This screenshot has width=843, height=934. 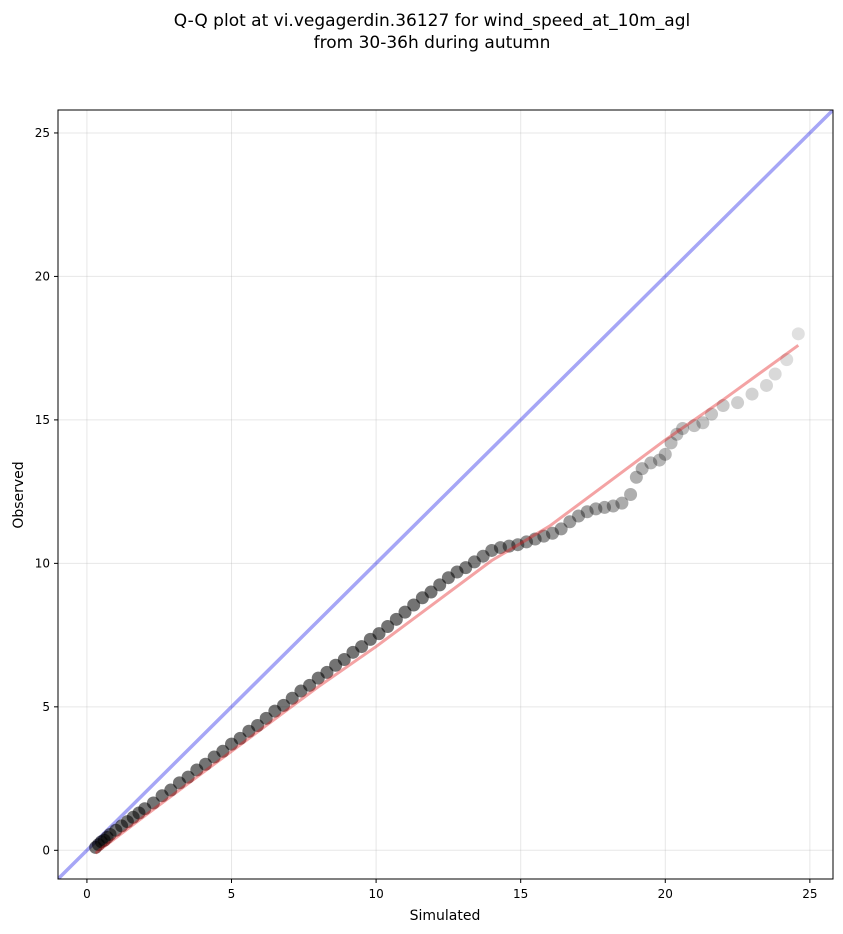 What do you see at coordinates (42, 276) in the screenshot?
I see `y-tick-label-4: 20` at bounding box center [42, 276].